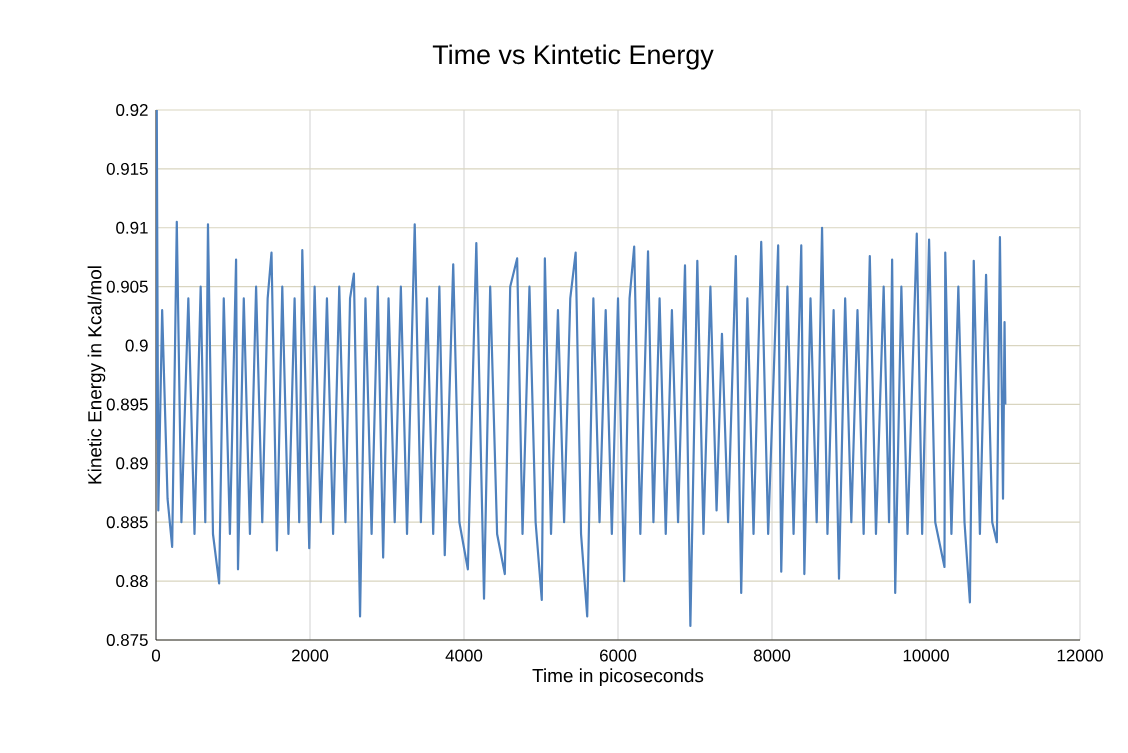 This screenshot has height=753, width=1128. I want to click on y-tick-label: 0.915, so click(127, 168).